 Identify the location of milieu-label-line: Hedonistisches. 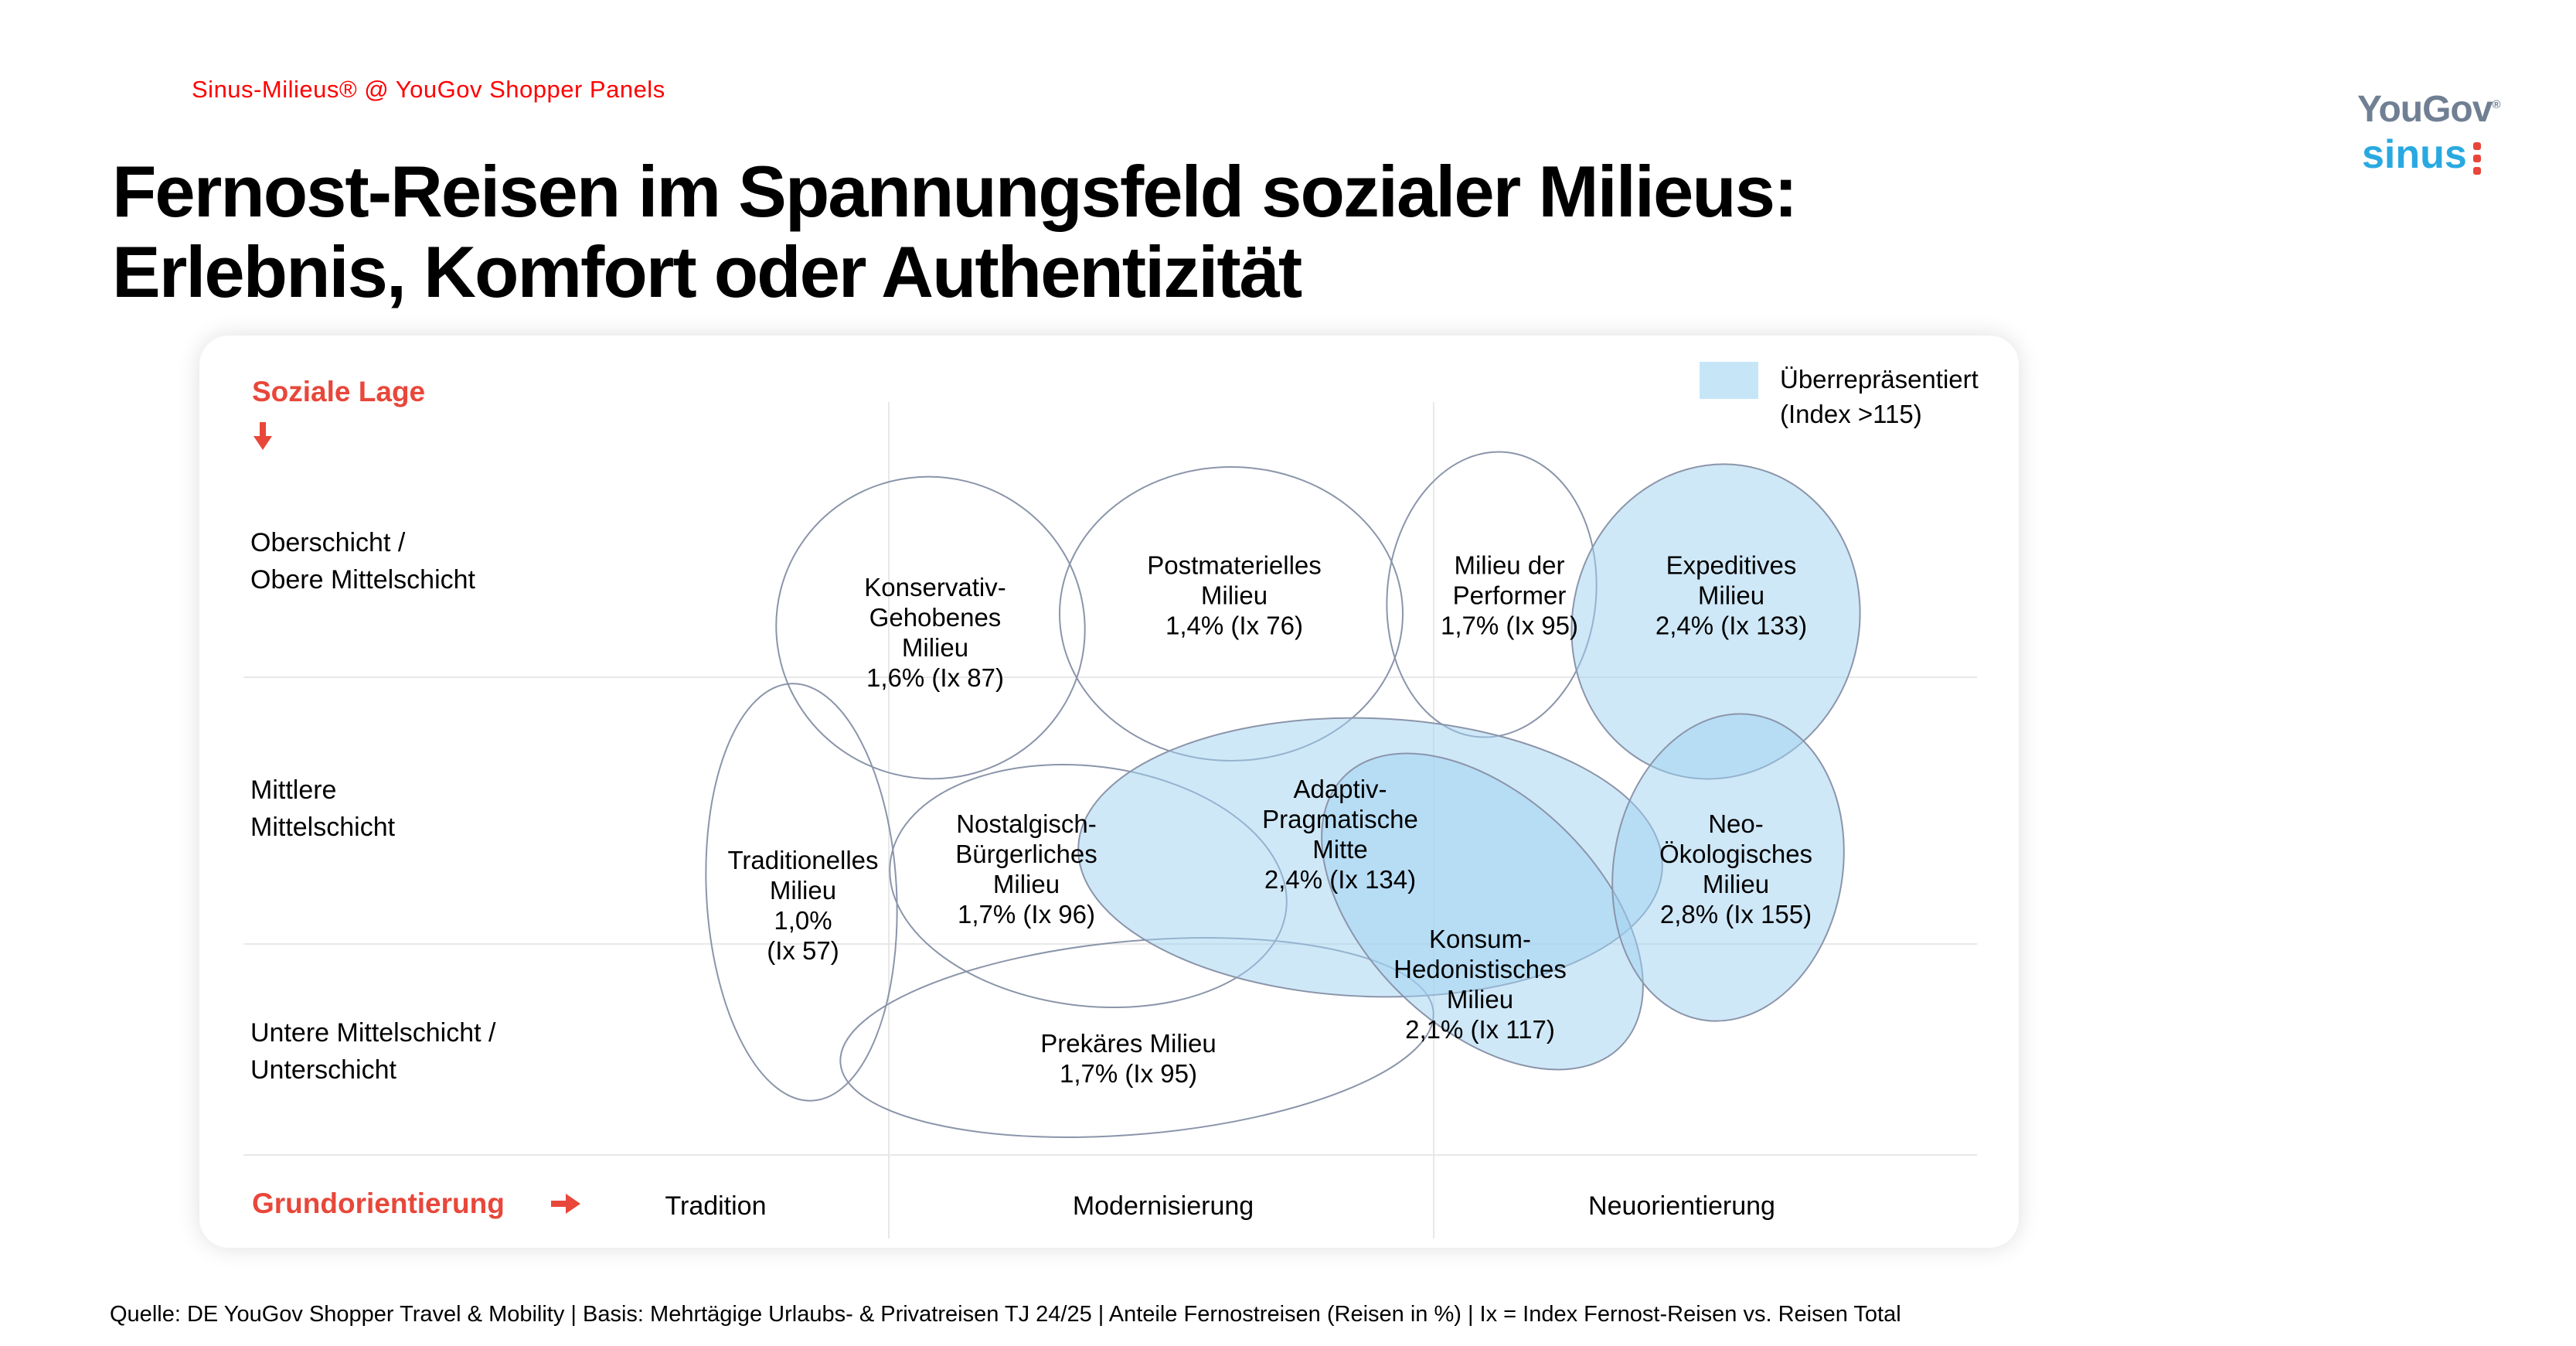
(1480, 969).